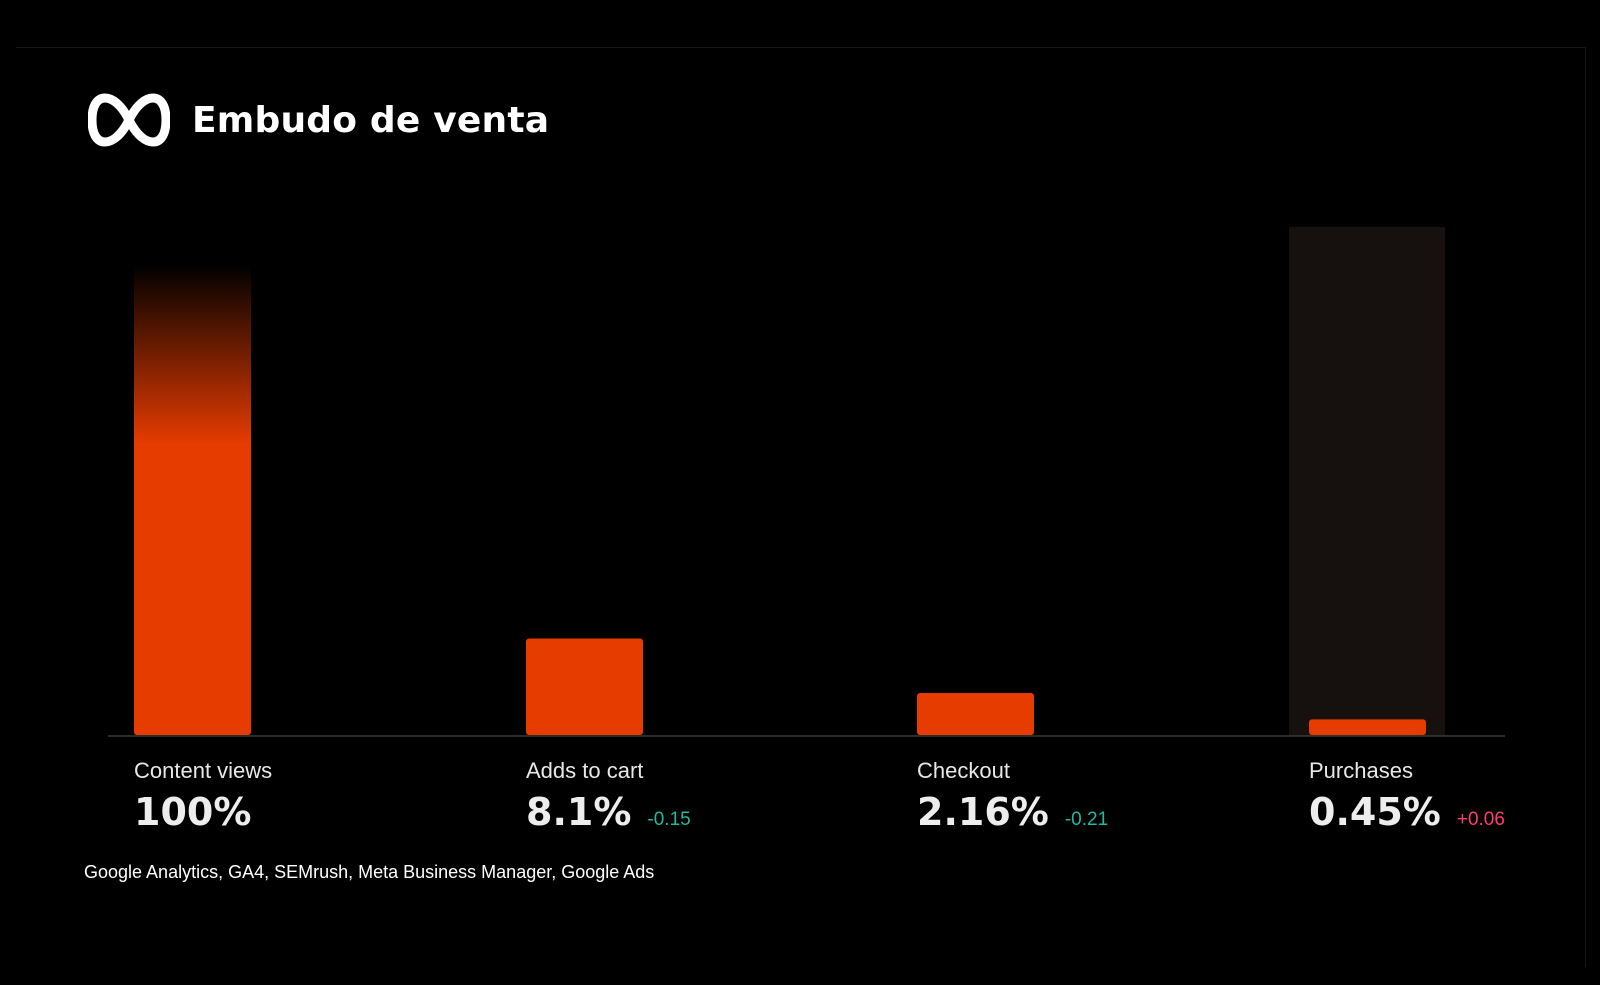  I want to click on stage-label-purchases: Purchases, so click(1361, 770).